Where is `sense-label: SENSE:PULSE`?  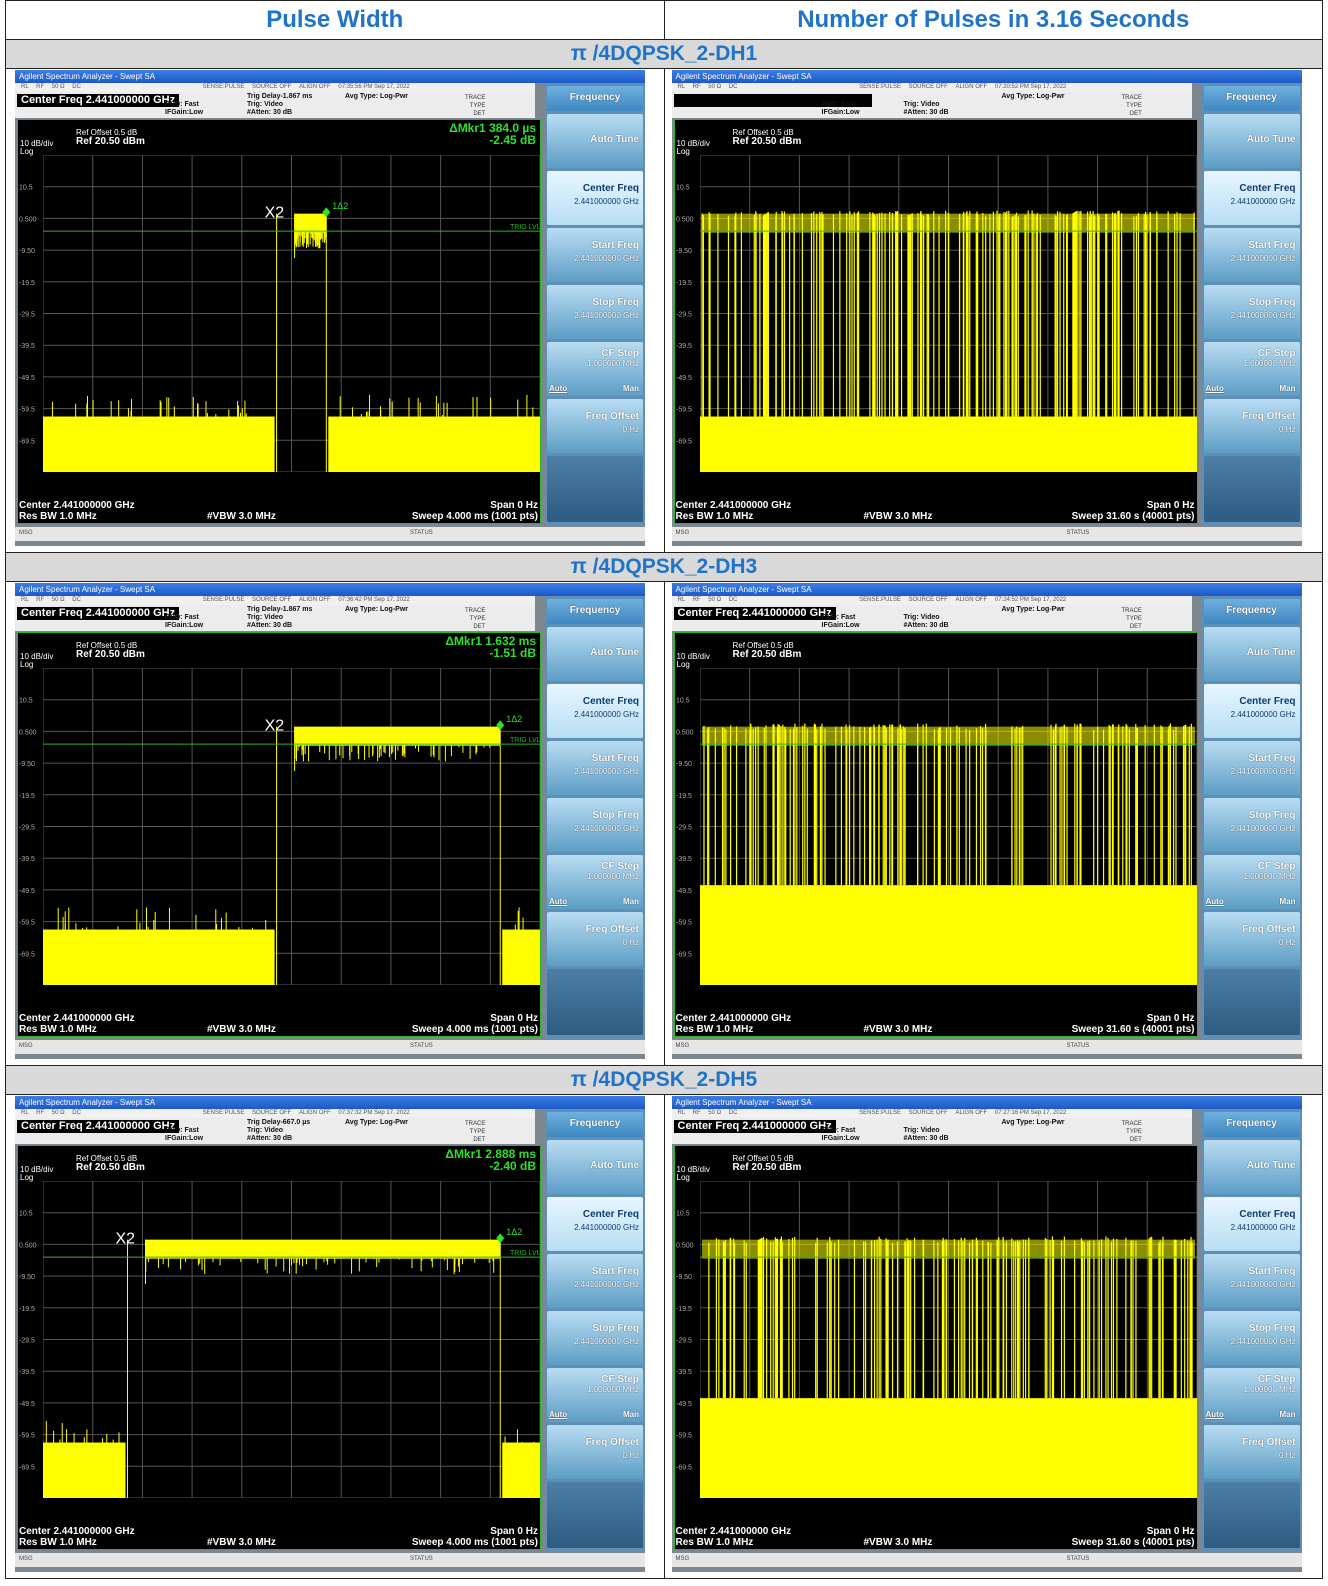 sense-label: SENSE:PULSE is located at coordinates (880, 1113).